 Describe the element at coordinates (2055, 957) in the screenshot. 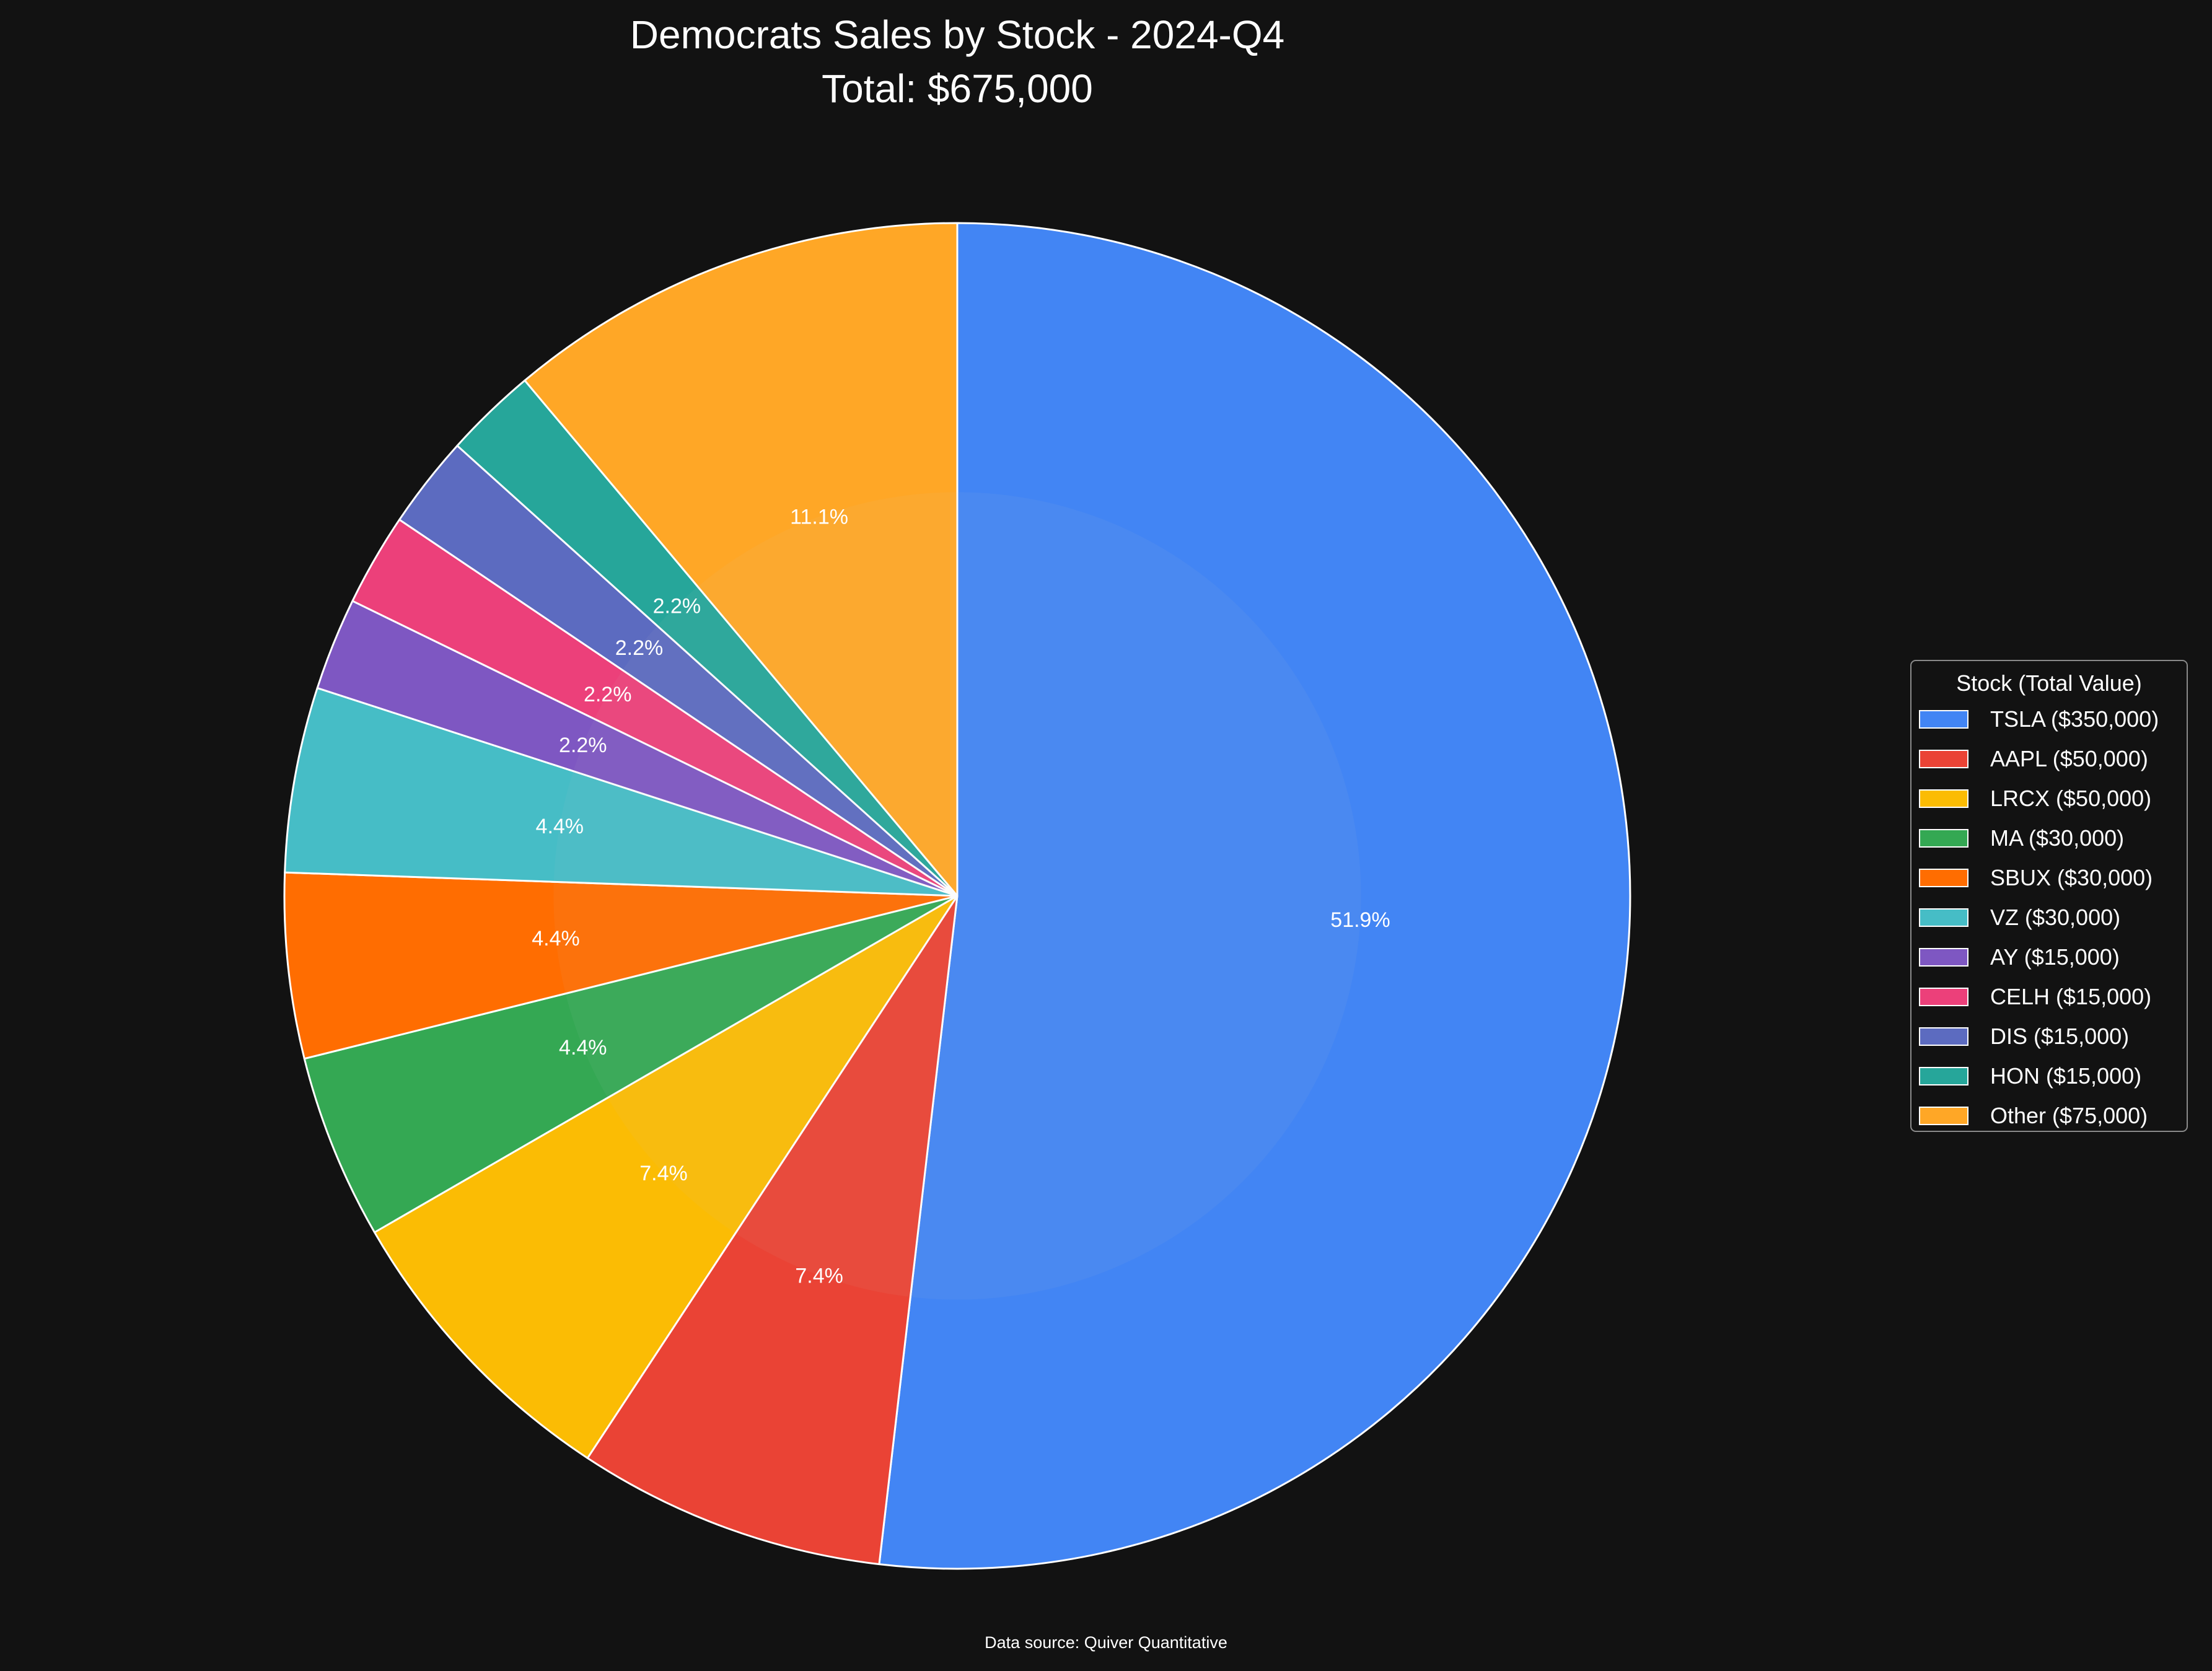

I see `legend-label-ay: AY ($15,000)` at that location.